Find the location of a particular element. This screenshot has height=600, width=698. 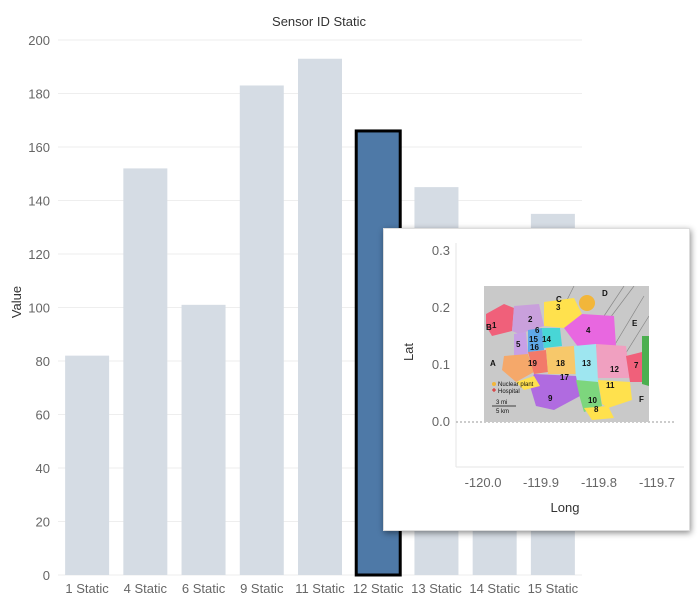

x-tick-label: 15 Static is located at coordinates (553, 588).